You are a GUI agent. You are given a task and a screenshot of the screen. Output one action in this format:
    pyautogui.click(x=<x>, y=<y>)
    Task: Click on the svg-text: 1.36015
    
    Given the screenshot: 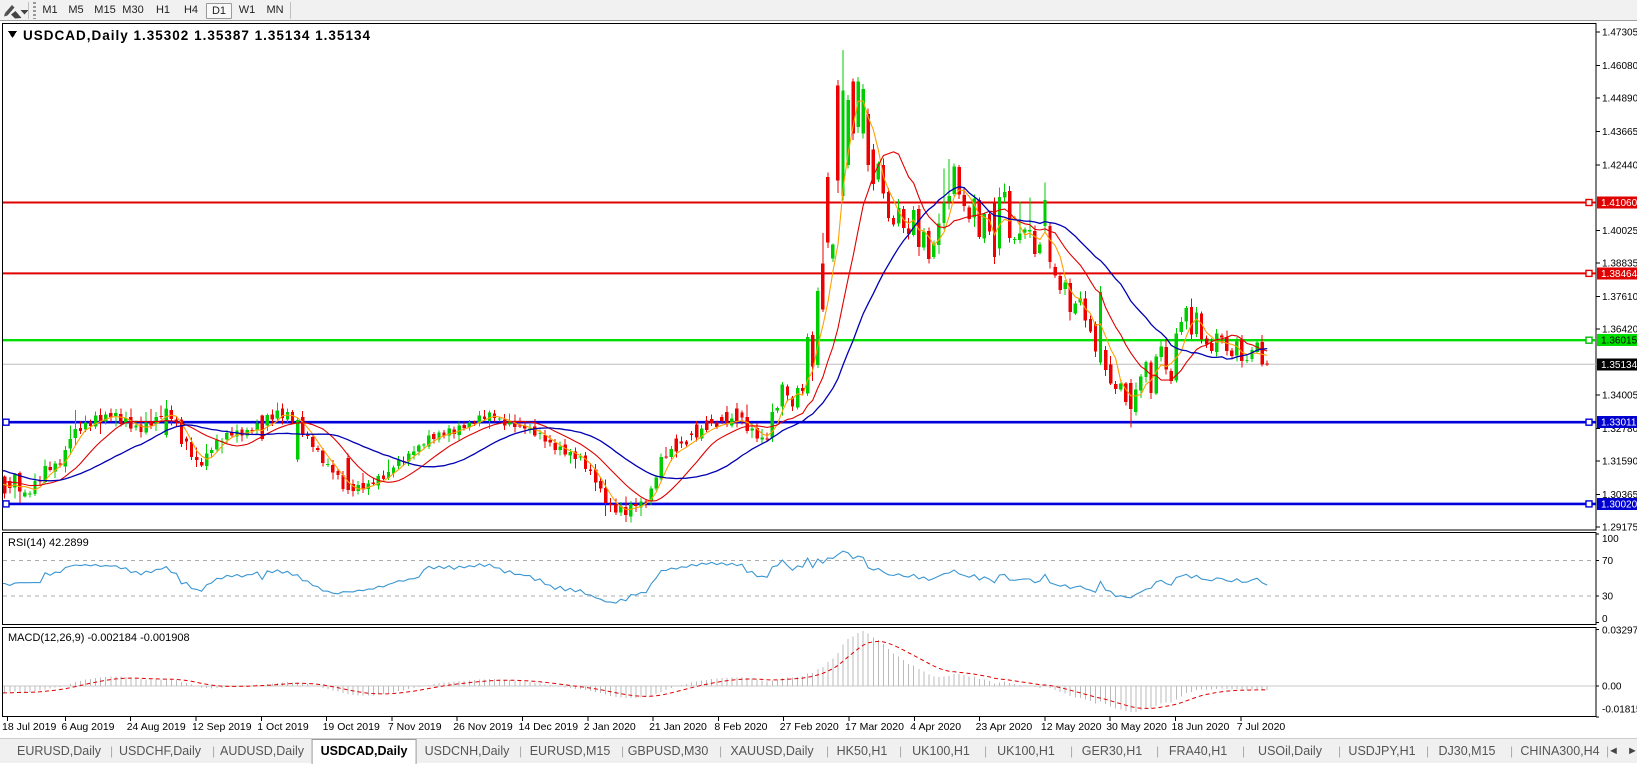 What is the action you would take?
    pyautogui.click(x=1619, y=341)
    